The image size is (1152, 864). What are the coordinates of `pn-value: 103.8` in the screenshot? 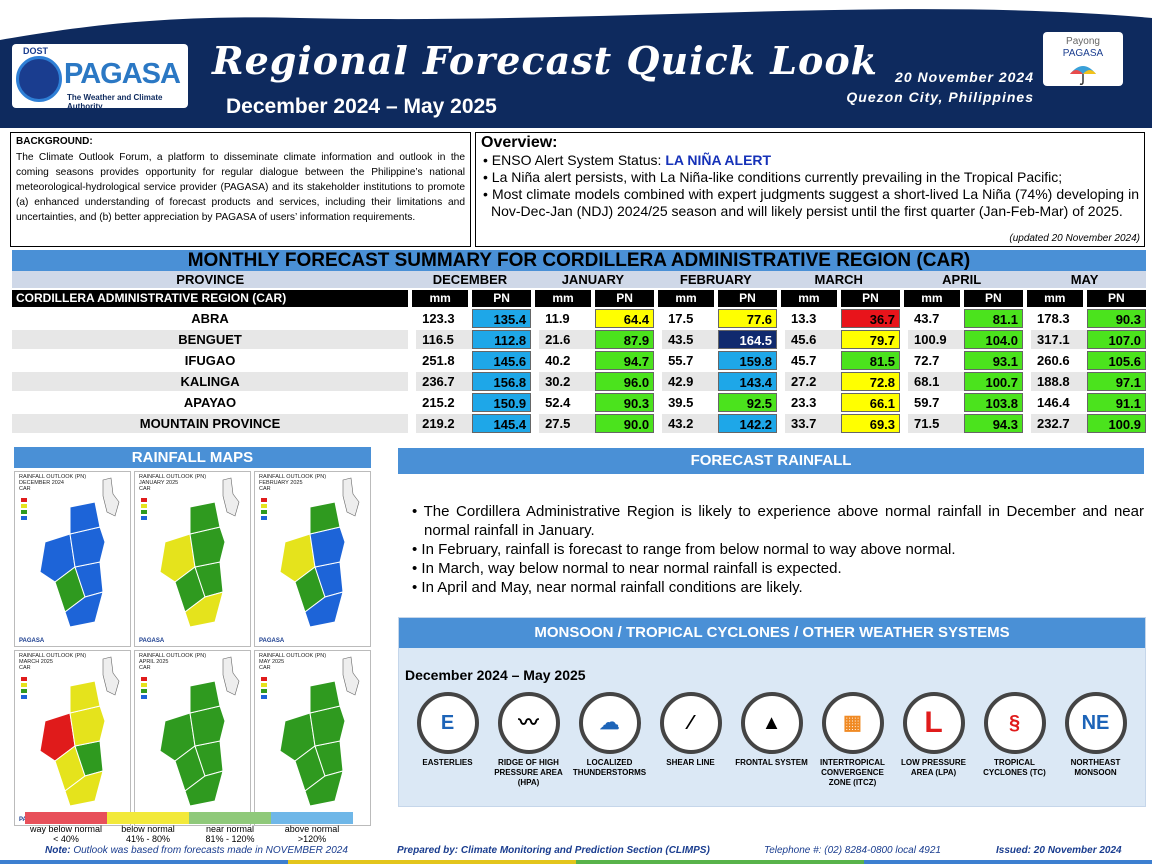 It's located at (993, 402).